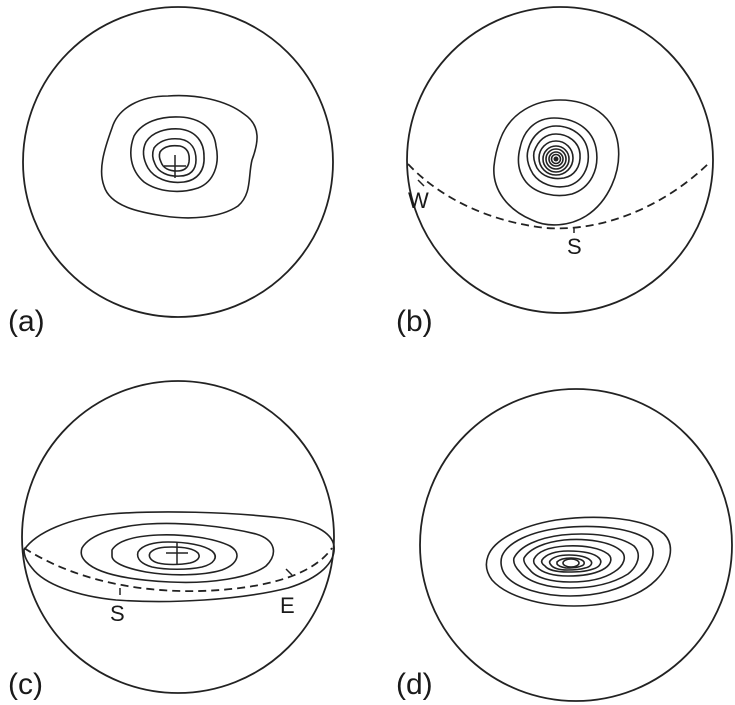 This screenshot has height=705, width=735. Describe the element at coordinates (414, 684) in the screenshot. I see `panel-d-label: (d)` at that location.